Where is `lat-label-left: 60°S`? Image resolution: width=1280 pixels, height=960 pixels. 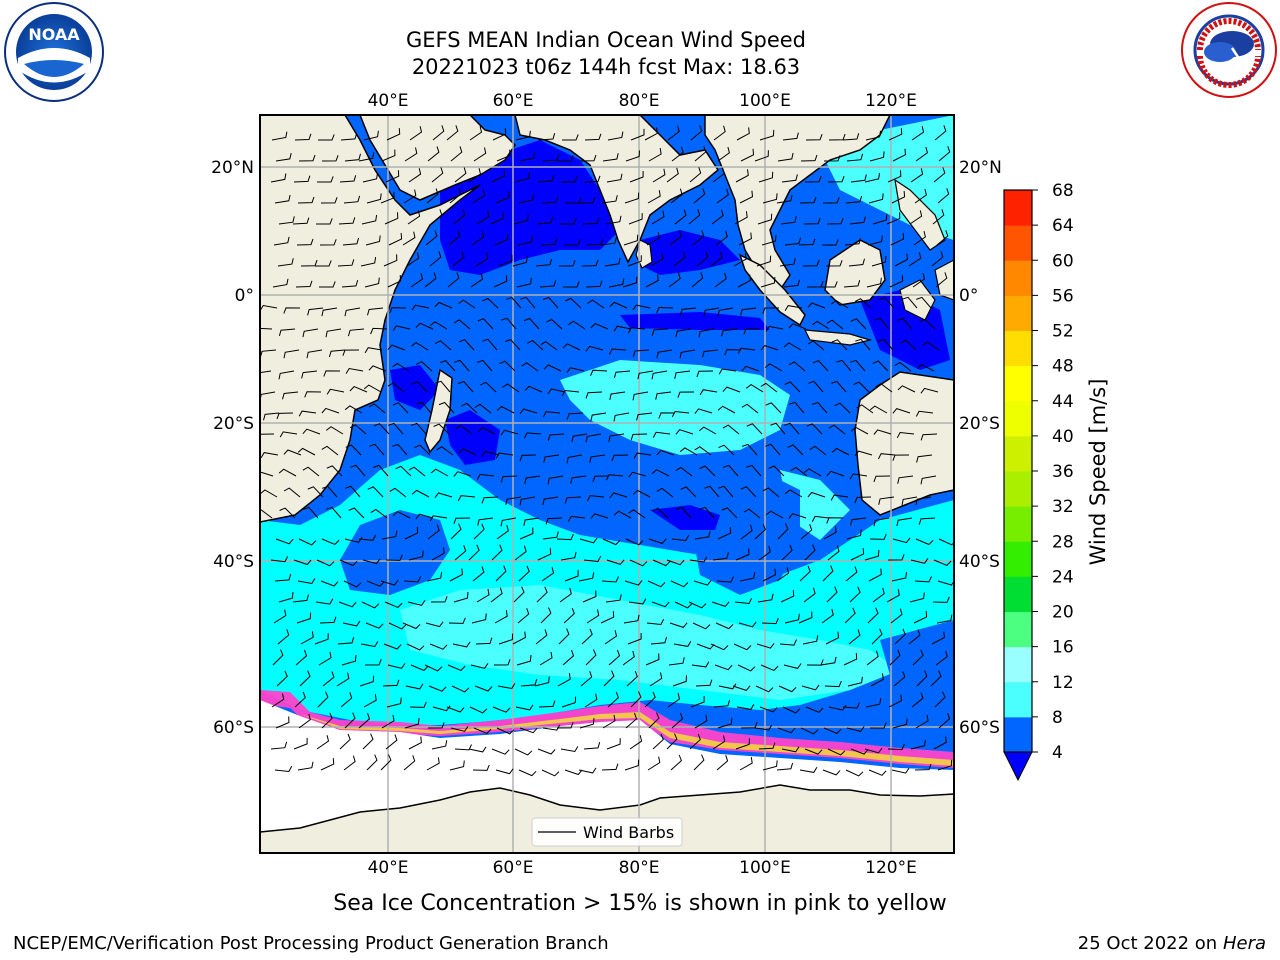
lat-label-left: 60°S is located at coordinates (233, 728).